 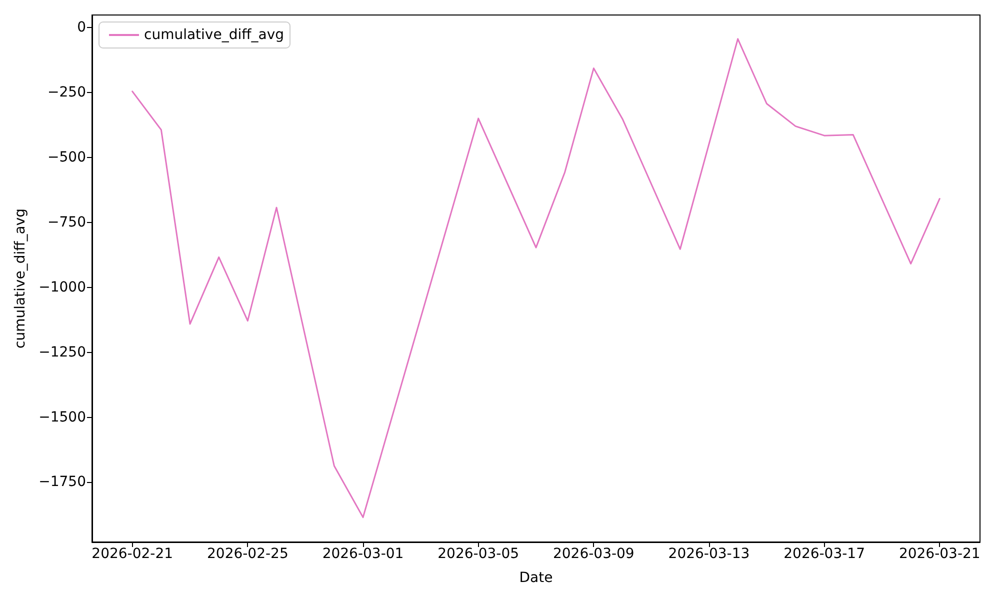 What do you see at coordinates (67, 222) in the screenshot?
I see `y-tick-label: −750` at bounding box center [67, 222].